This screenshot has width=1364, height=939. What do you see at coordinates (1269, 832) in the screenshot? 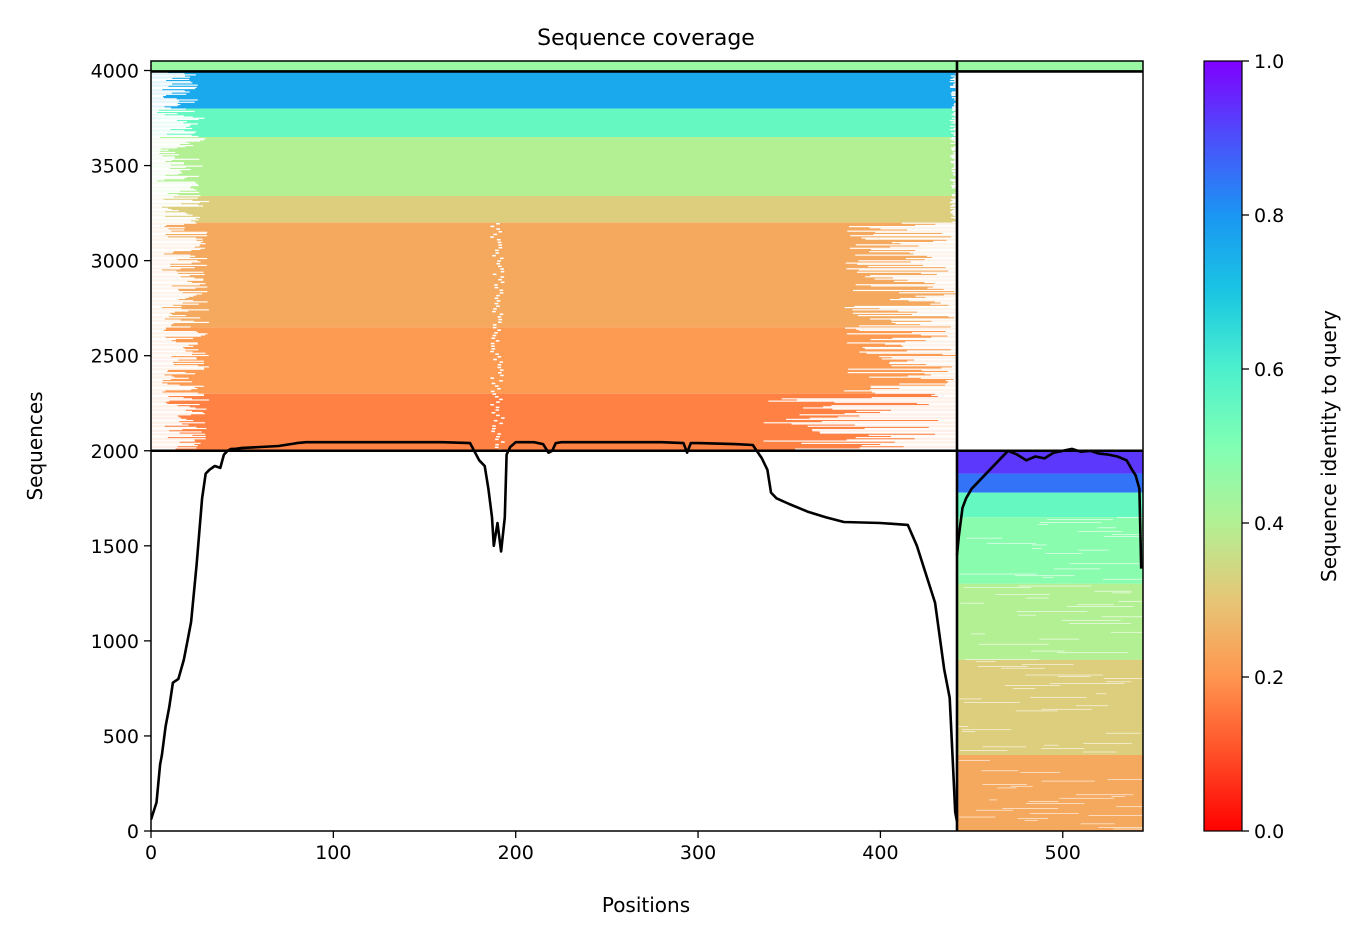
I see `colorbar-tick-label: 0.0` at bounding box center [1269, 832].